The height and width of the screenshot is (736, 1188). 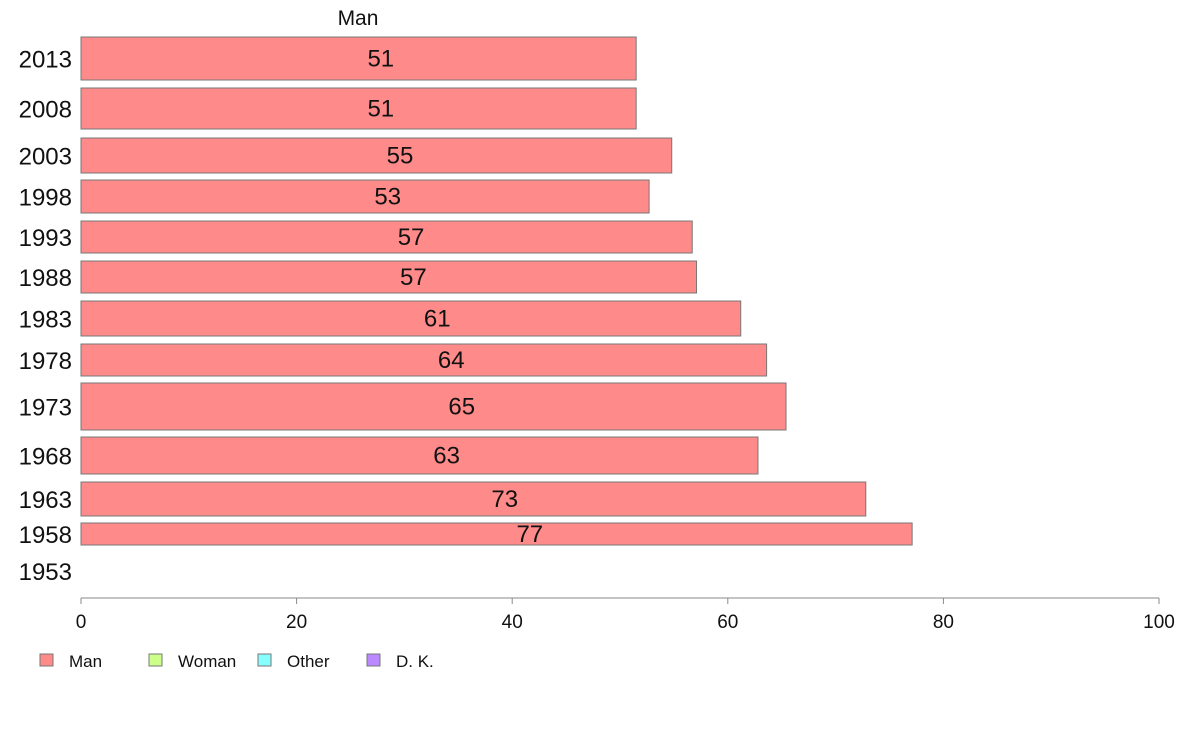 I want to click on x-tick-label: 0, so click(x=81, y=622).